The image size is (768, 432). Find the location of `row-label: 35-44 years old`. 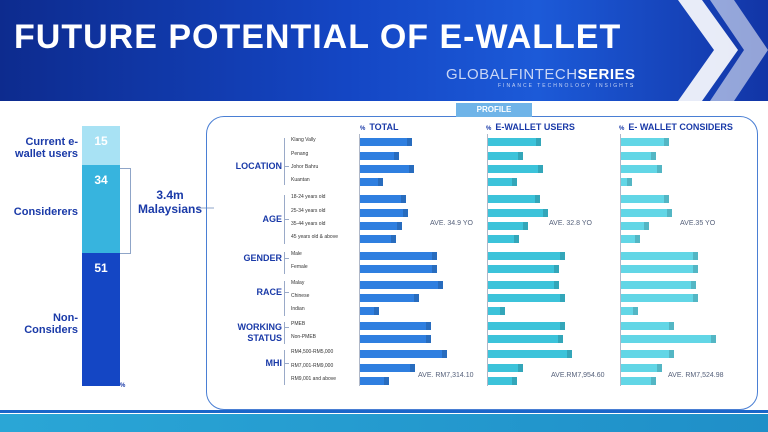

row-label: 35-44 years old is located at coordinates (308, 224).